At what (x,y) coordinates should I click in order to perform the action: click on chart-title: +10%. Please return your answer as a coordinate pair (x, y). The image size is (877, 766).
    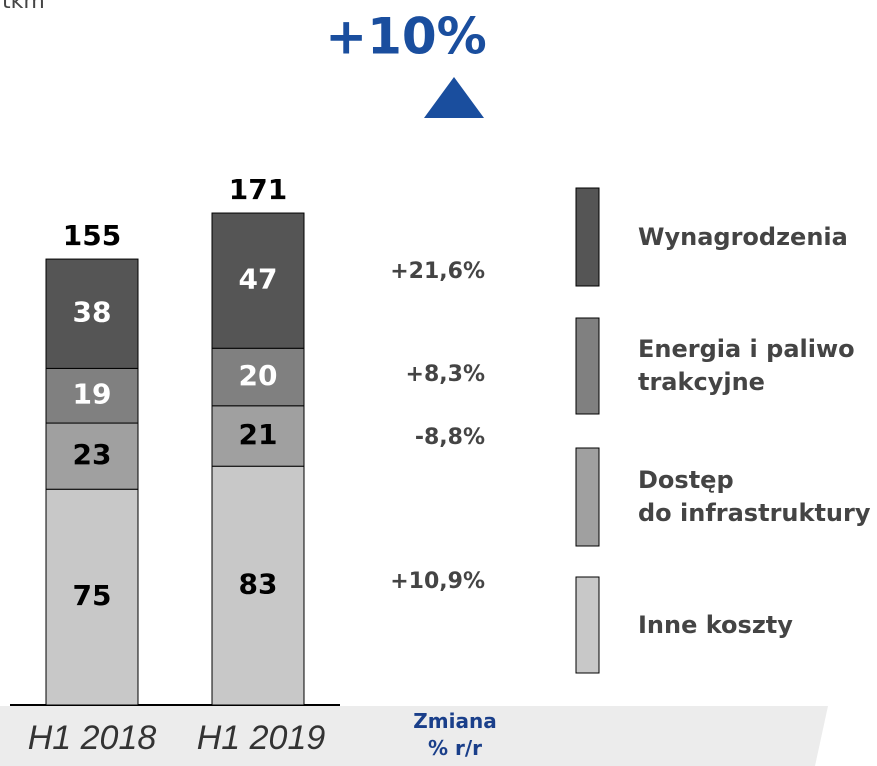
    Looking at the image, I should click on (406, 37).